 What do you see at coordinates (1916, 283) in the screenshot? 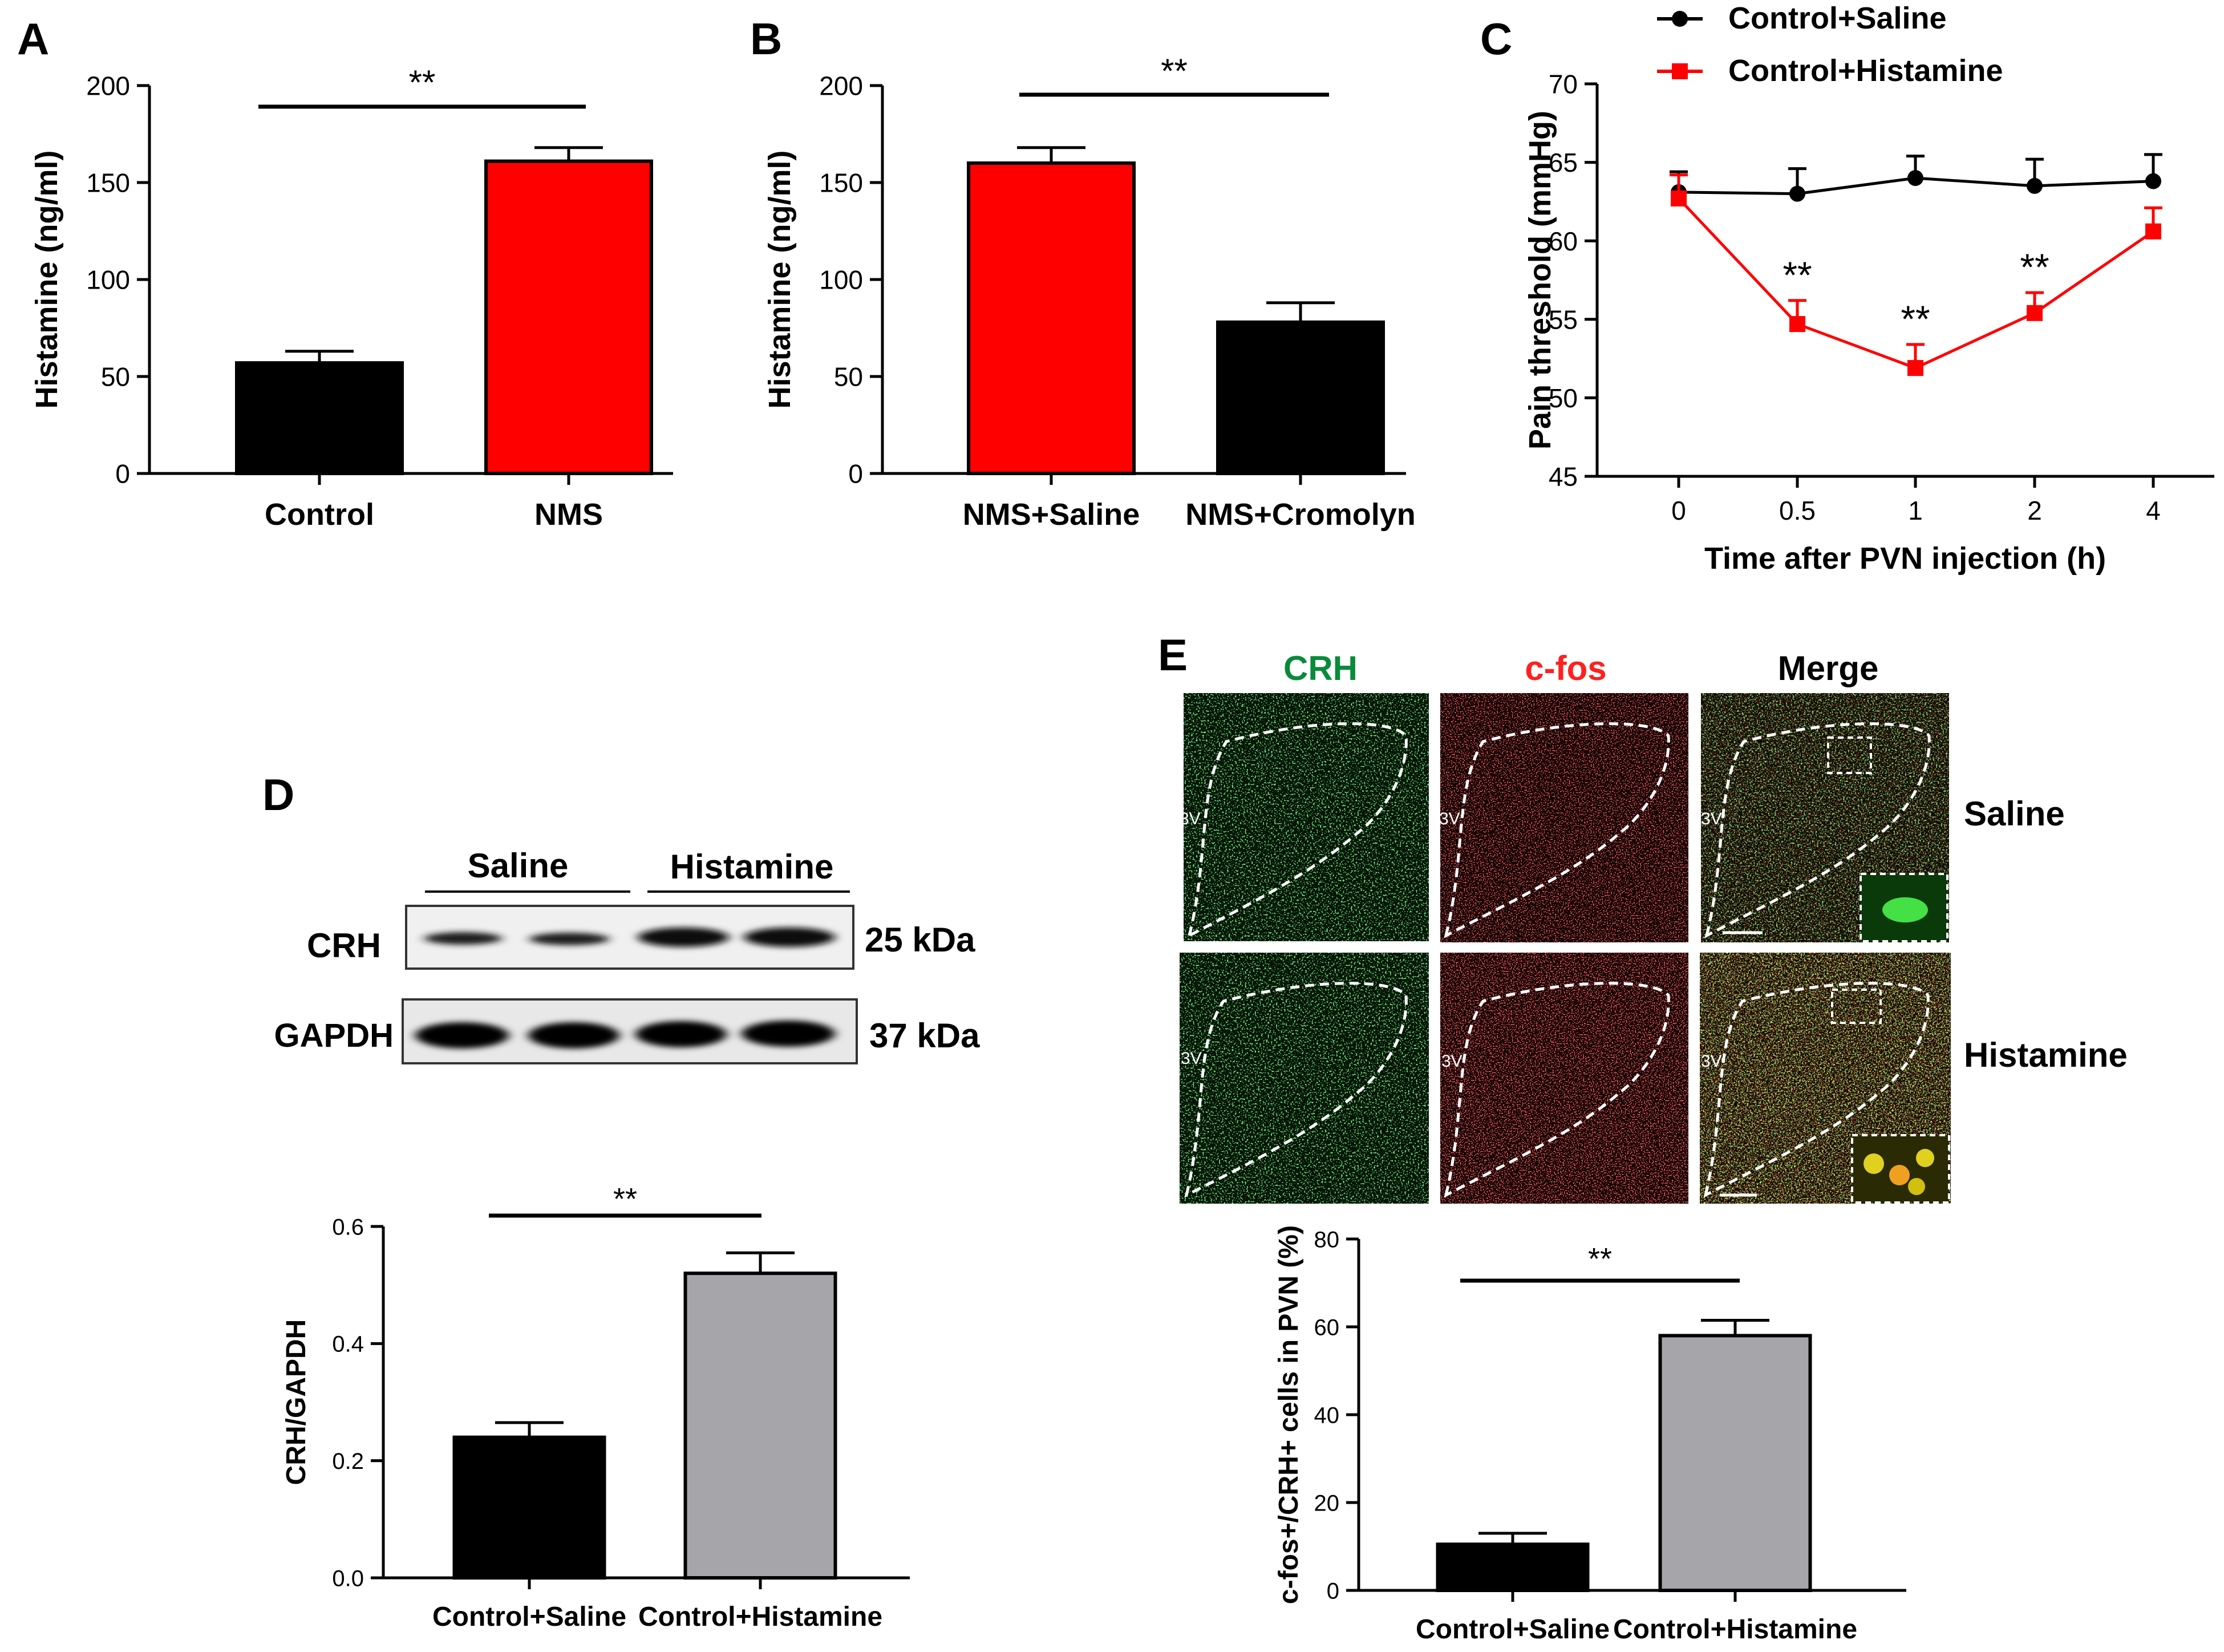
I see `series-line-histamine` at bounding box center [1916, 283].